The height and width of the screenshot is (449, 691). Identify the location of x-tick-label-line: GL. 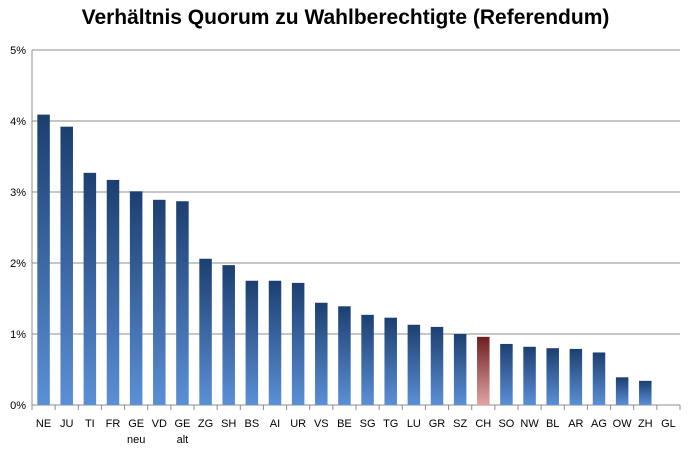
(668, 424).